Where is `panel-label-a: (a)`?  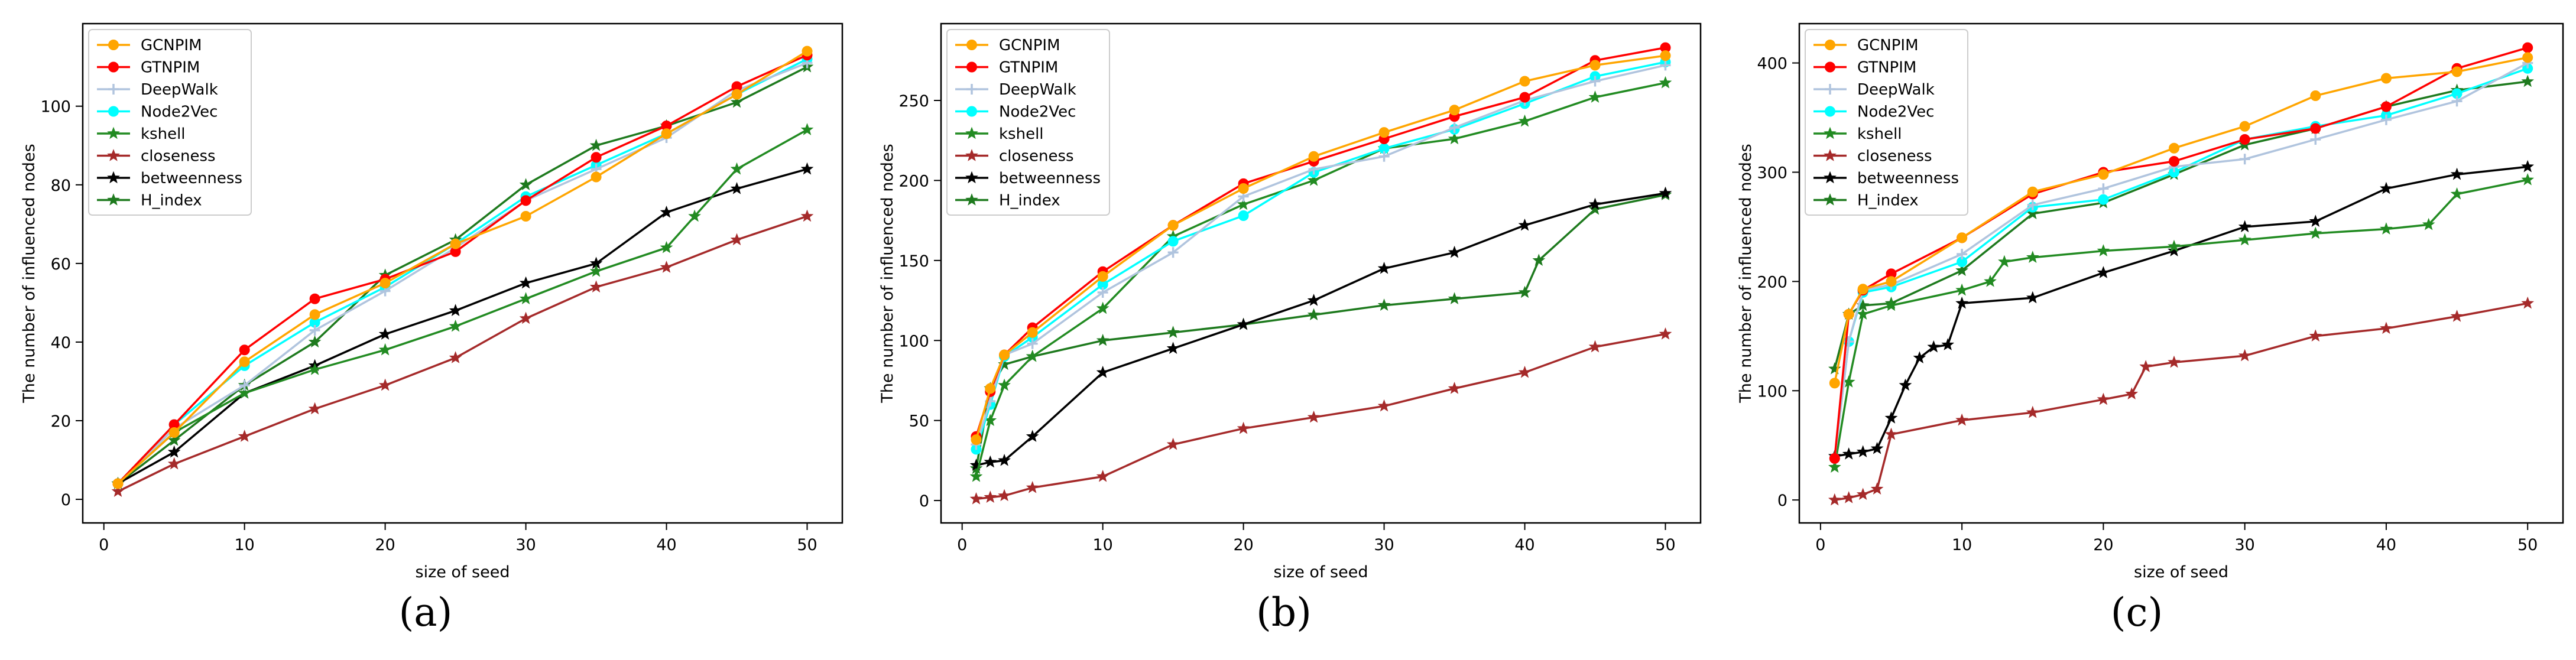
panel-label-a: (a) is located at coordinates (425, 612).